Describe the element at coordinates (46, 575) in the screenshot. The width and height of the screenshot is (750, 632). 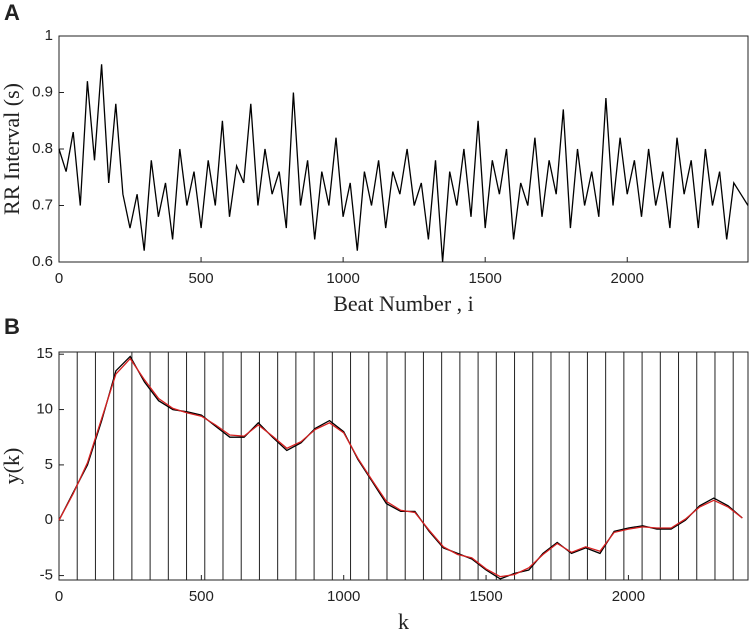
I see `y-tick-label: -5` at that location.